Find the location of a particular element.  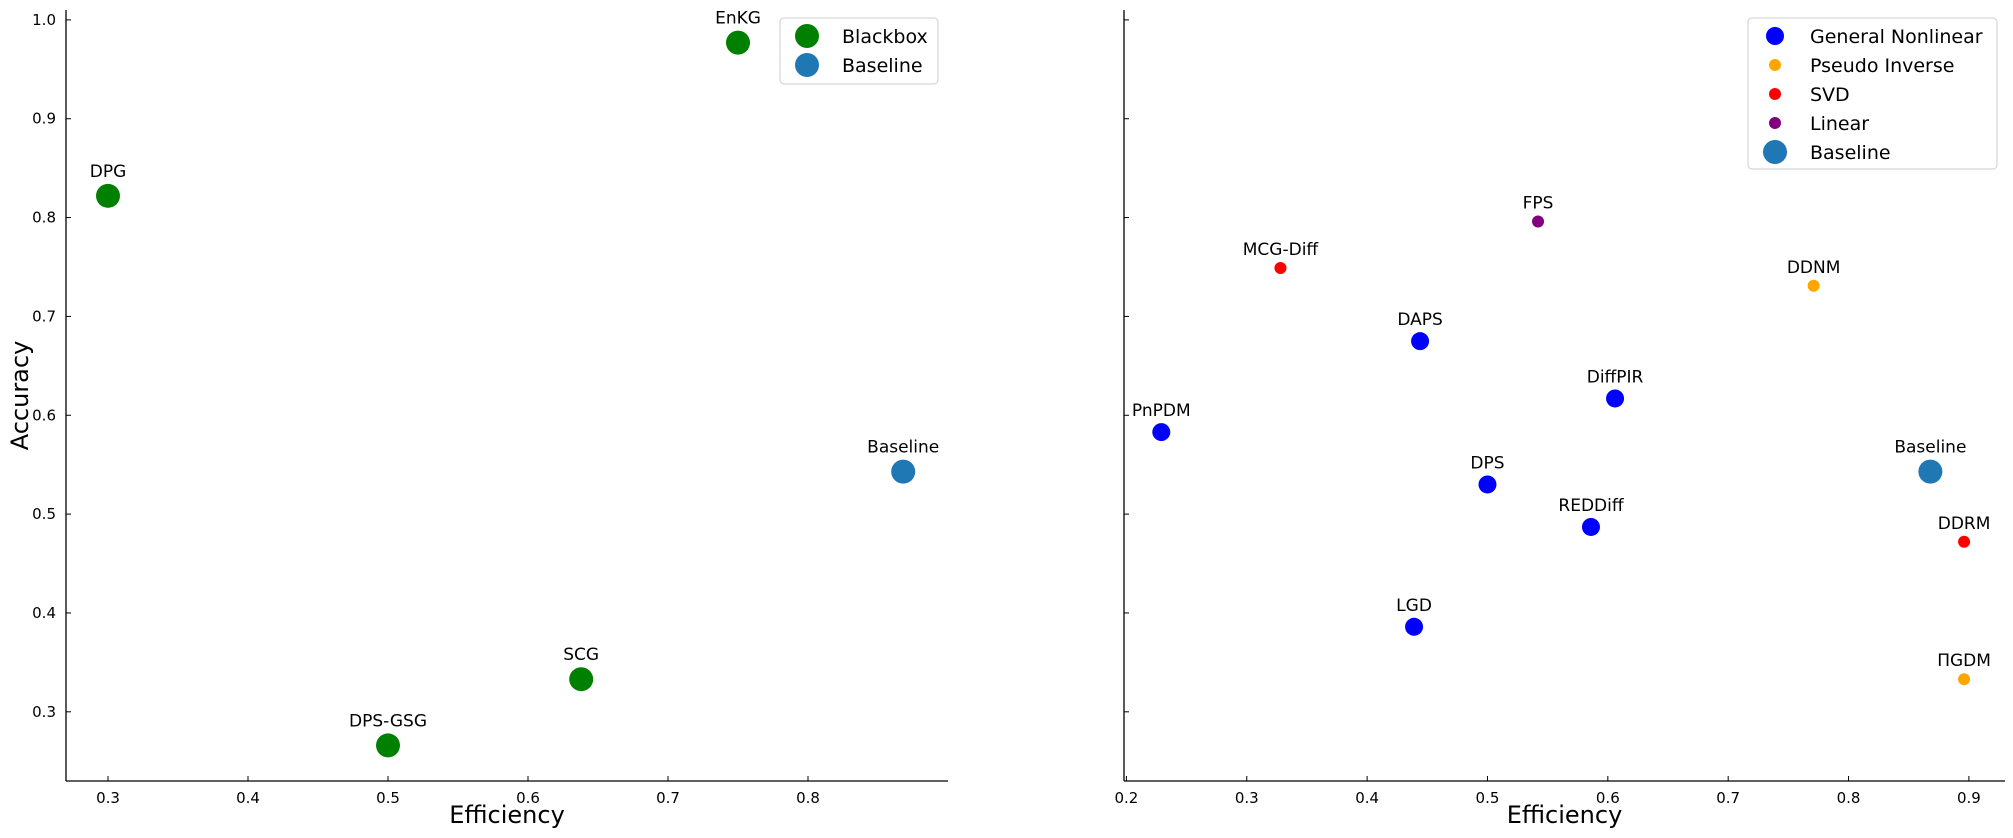

point-label-enkg: EnKG is located at coordinates (738, 19).